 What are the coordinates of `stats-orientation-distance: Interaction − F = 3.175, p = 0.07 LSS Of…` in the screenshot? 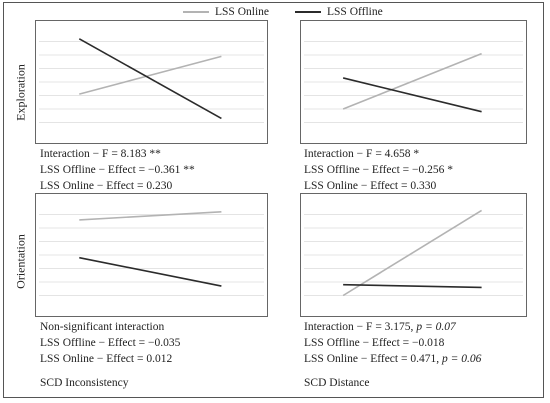 It's located at (392, 343).